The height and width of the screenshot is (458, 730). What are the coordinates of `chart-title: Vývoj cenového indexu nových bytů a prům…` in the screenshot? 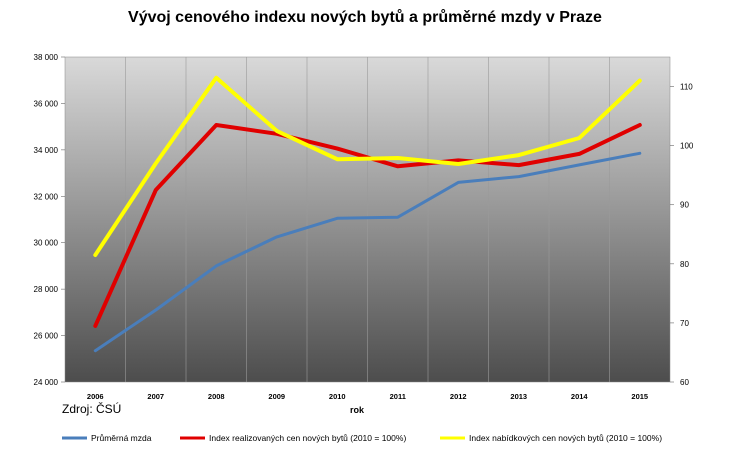 It's located at (365, 17).